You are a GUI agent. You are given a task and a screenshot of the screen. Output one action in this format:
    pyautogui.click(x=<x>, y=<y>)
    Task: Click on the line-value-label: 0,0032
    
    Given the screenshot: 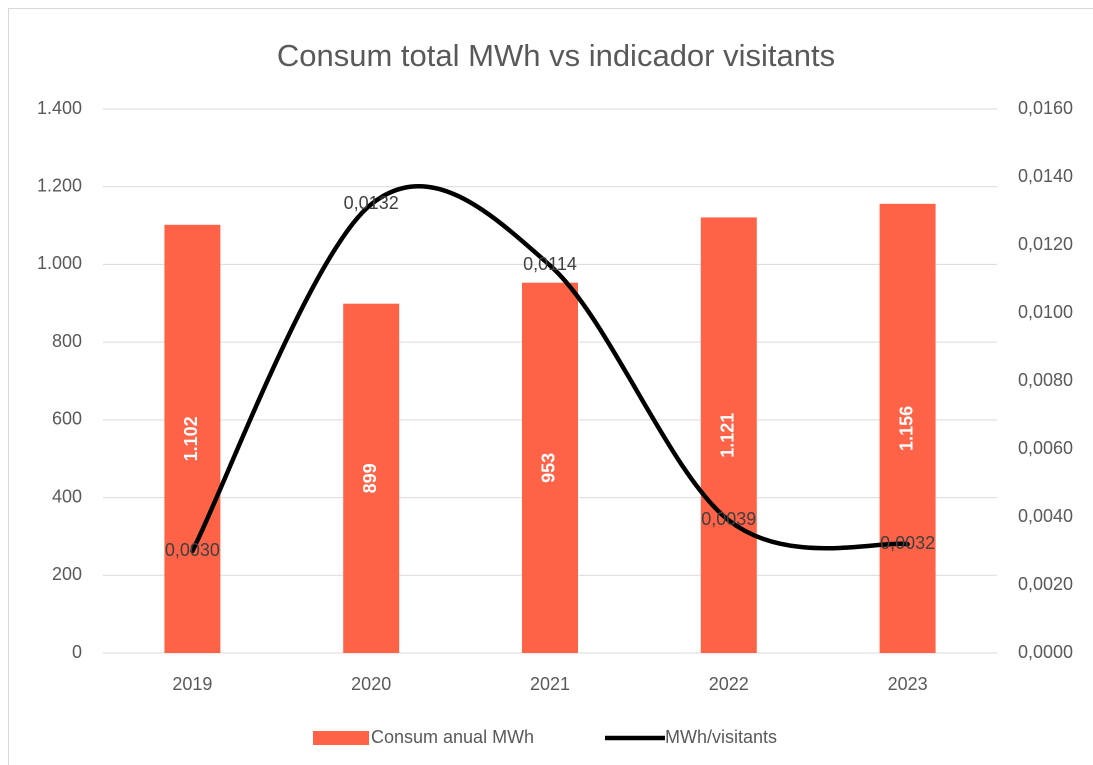 What is the action you would take?
    pyautogui.click(x=907, y=543)
    